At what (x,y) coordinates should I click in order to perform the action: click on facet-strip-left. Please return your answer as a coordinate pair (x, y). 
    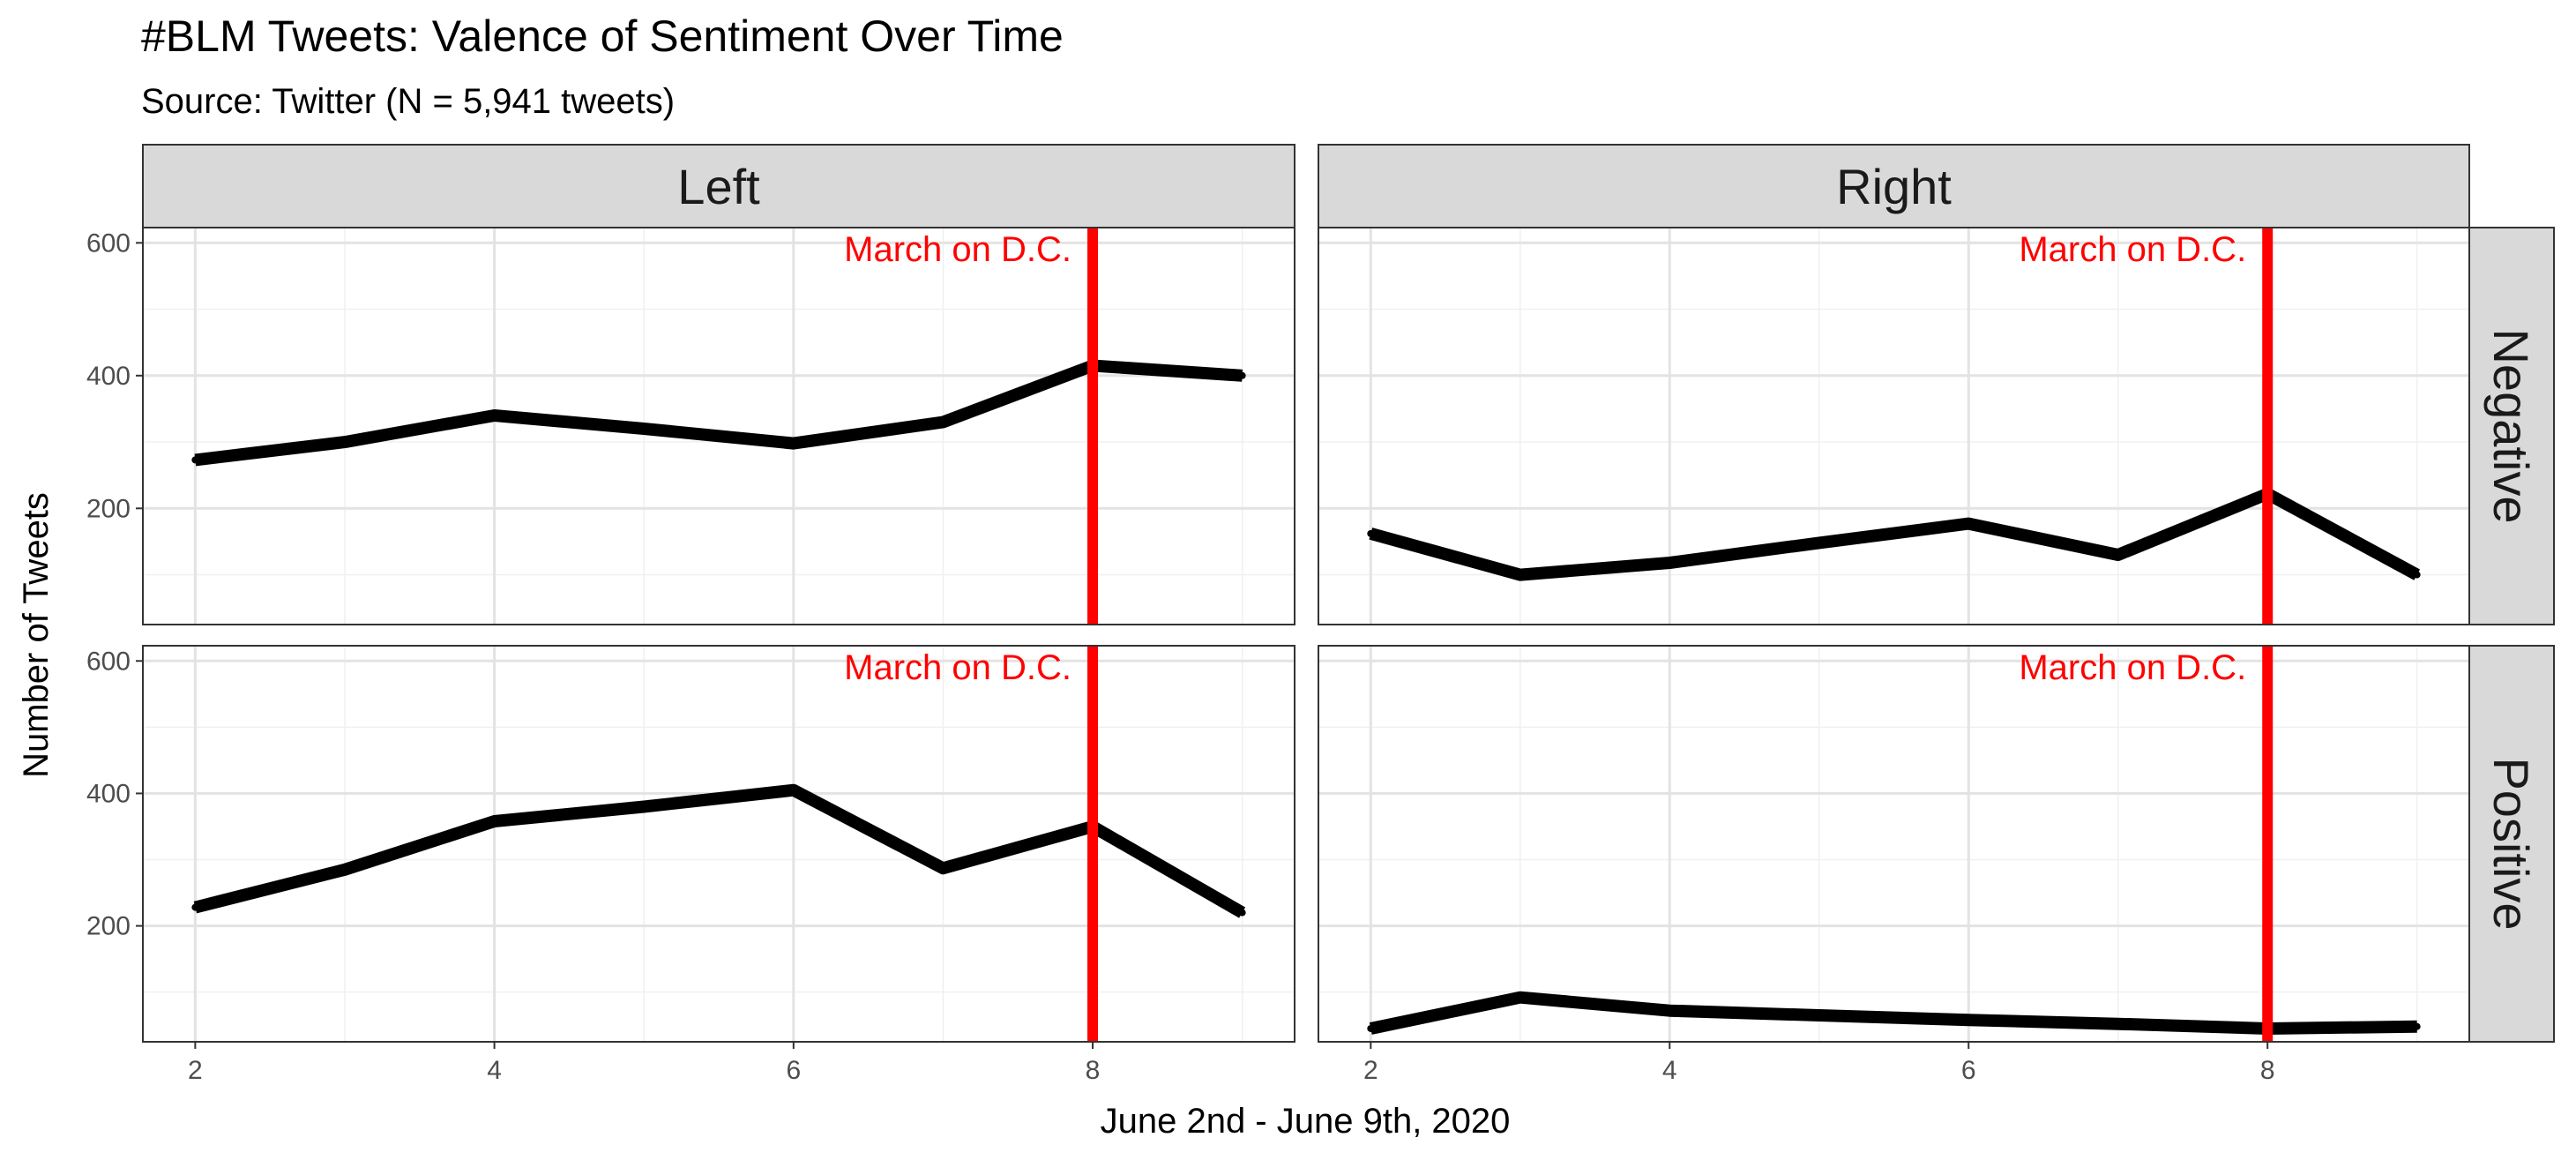
    Looking at the image, I should click on (718, 186).